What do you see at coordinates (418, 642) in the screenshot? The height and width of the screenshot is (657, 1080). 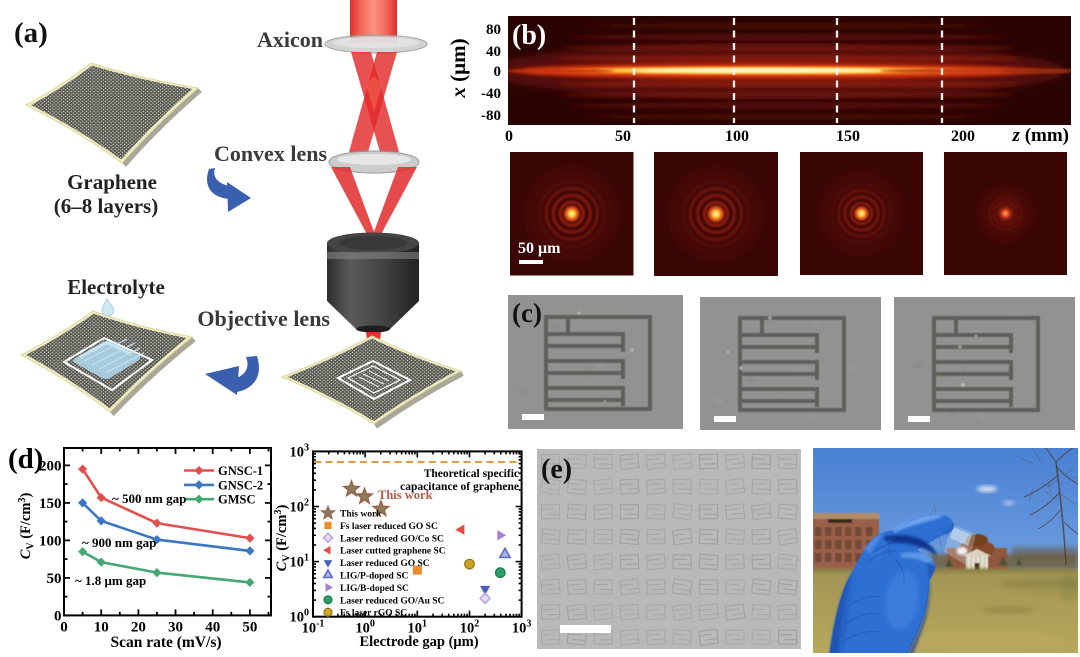 I see `svg-text: Electrode gap (μm)` at bounding box center [418, 642].